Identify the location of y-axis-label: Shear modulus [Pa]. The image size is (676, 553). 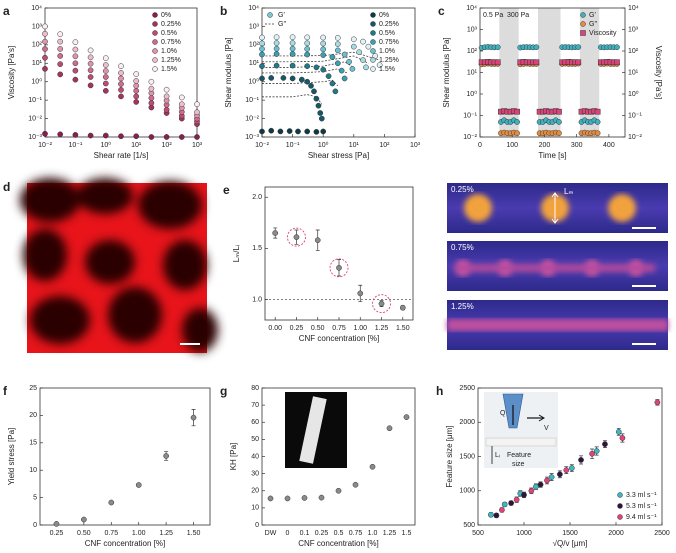
(446, 72).